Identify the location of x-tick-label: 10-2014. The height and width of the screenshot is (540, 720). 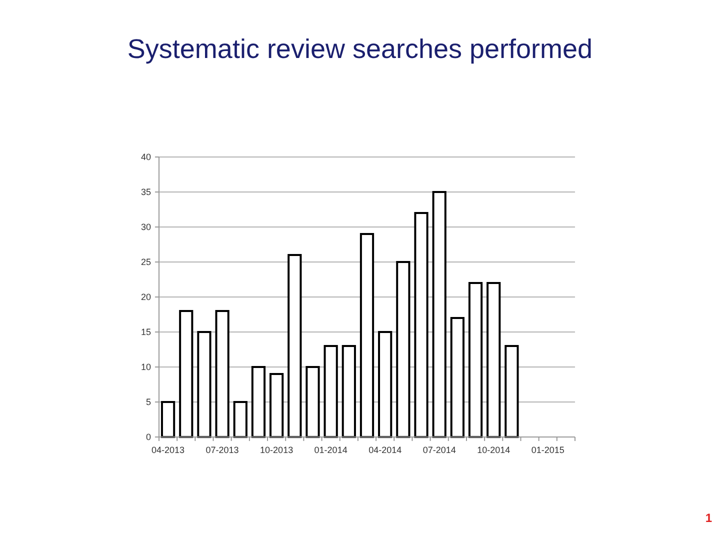
(493, 450).